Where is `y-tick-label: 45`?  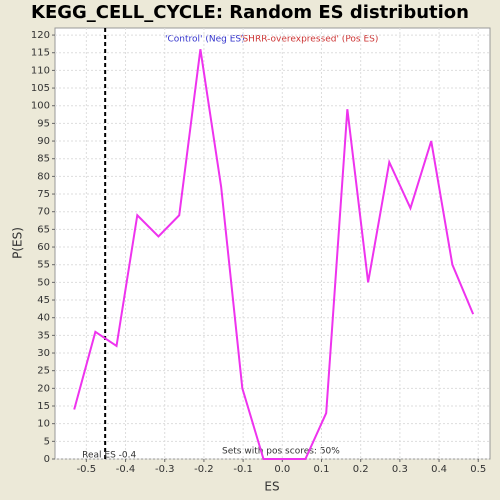
y-tick-label: 45 is located at coordinates (43, 300).